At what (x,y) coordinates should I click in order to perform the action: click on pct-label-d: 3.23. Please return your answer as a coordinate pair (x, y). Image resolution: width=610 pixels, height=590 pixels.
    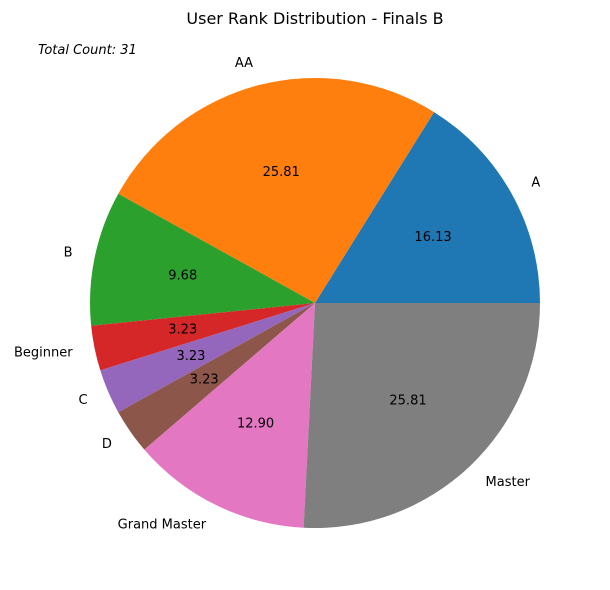
    Looking at the image, I should click on (204, 380).